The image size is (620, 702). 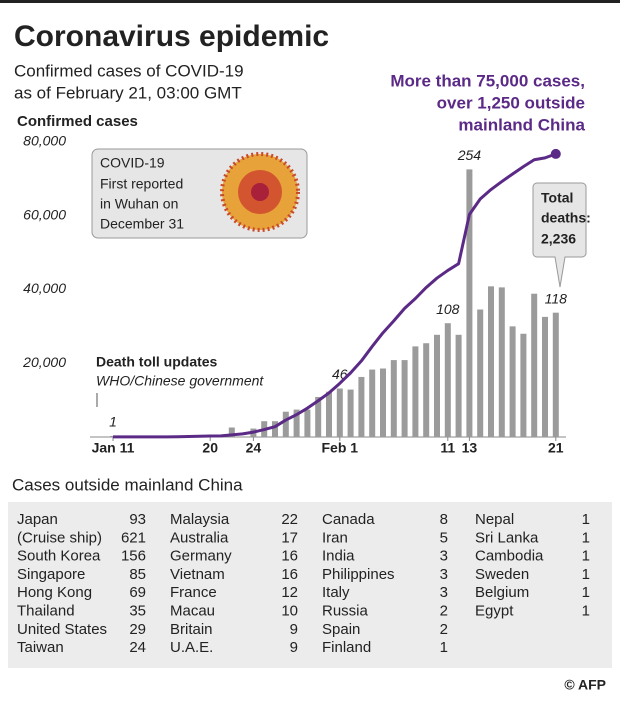 What do you see at coordinates (44, 362) in the screenshot?
I see `y-tick-label: 20,000` at bounding box center [44, 362].